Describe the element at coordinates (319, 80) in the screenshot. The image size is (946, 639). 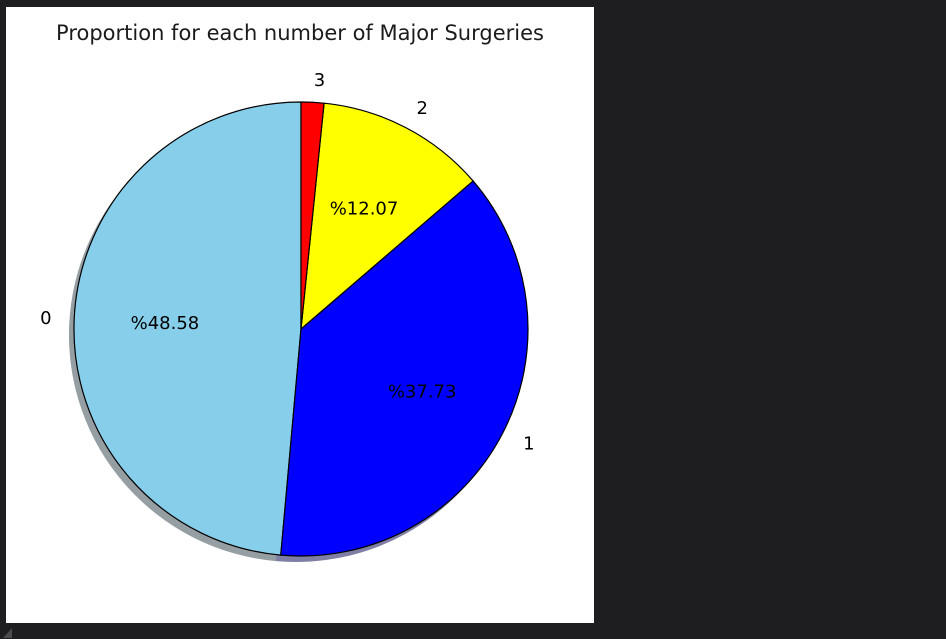
I see `pie-category-label: 3` at that location.